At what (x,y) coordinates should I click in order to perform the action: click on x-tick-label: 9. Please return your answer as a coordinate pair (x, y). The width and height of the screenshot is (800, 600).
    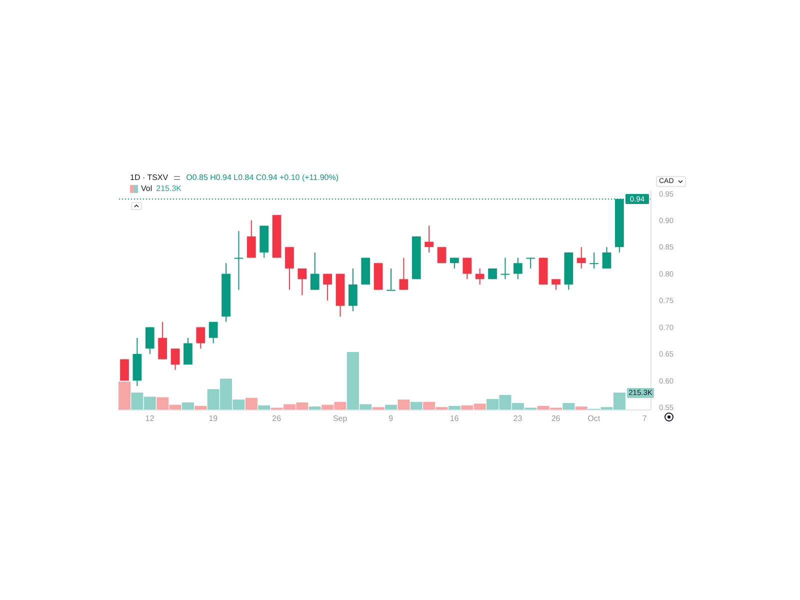
    Looking at the image, I should click on (391, 418).